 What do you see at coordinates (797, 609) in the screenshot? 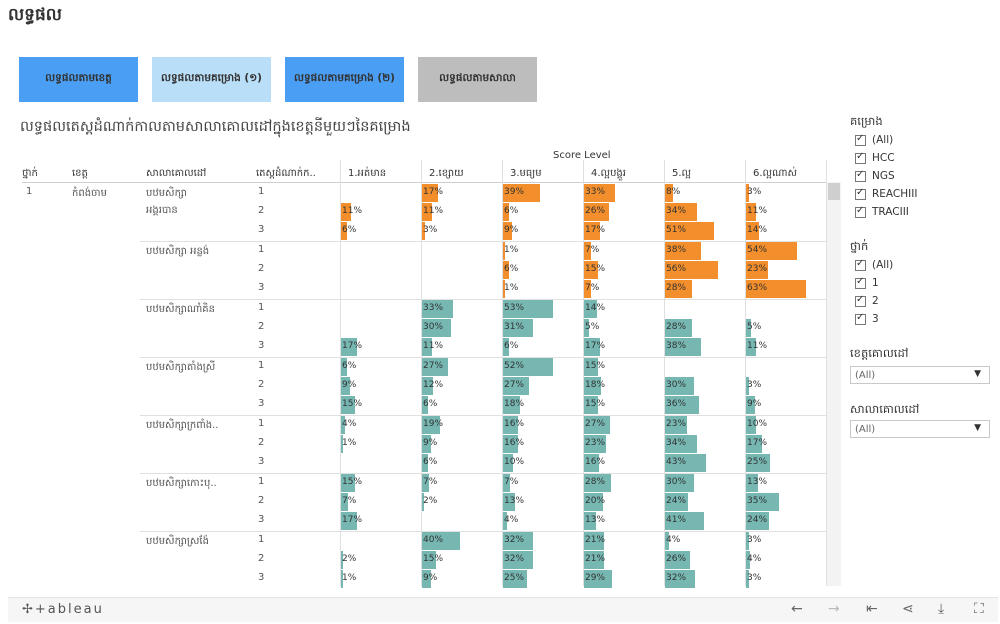
I see `undo-icon: ←` at bounding box center [797, 609].